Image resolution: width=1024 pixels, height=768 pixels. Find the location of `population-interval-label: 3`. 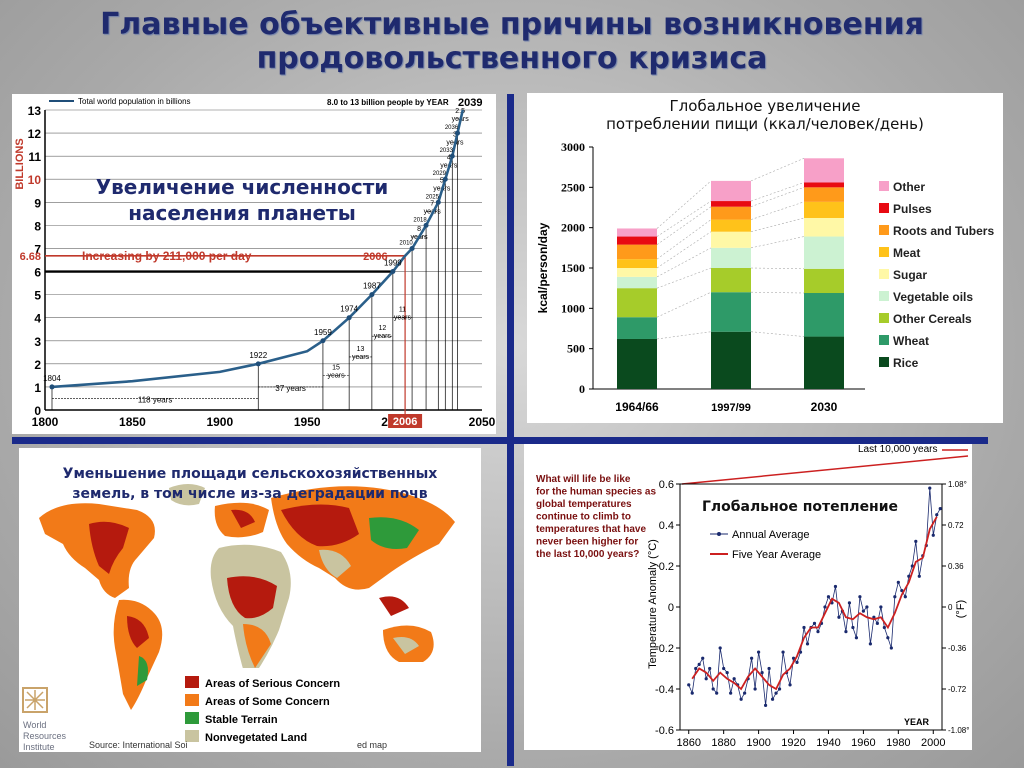

population-interval-label: 3 is located at coordinates (455, 134).